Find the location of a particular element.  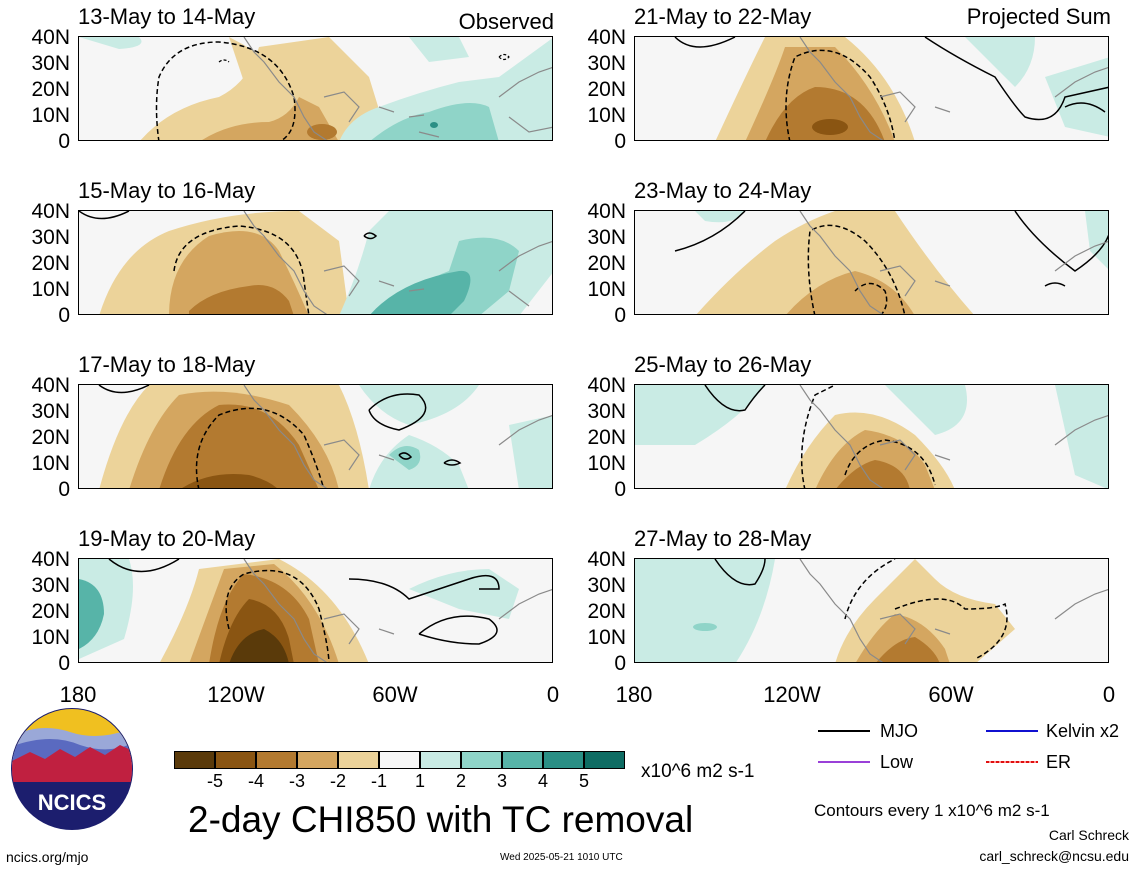

observed-label: Observed is located at coordinates (506, 21).